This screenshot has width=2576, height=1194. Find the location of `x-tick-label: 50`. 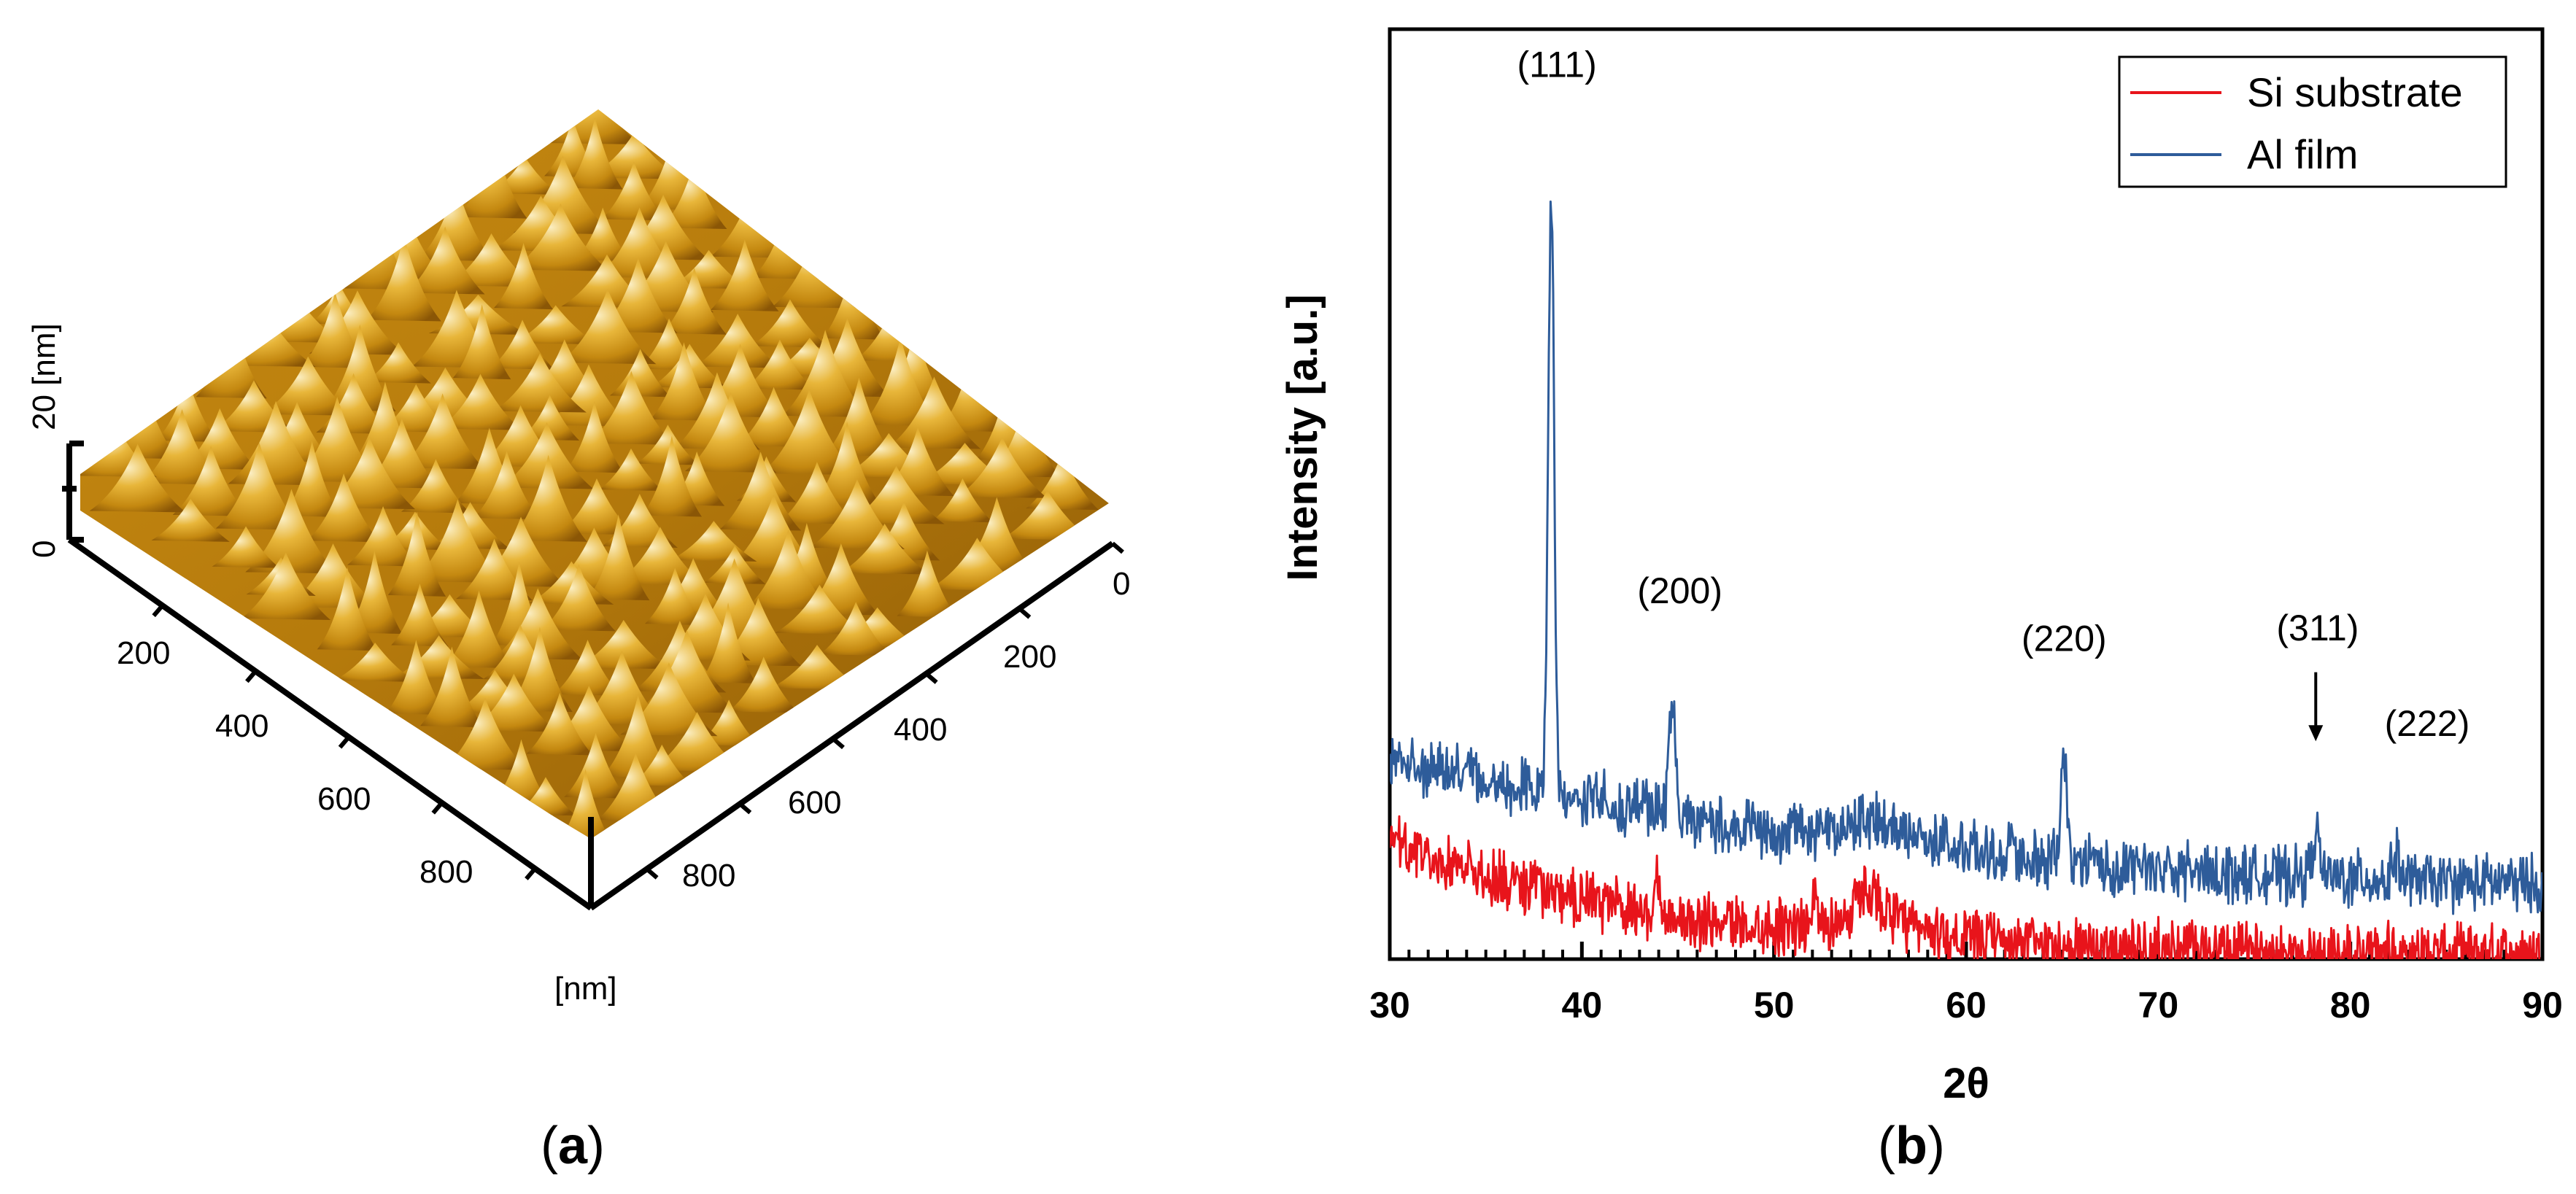

x-tick-label: 50 is located at coordinates (1774, 1005).